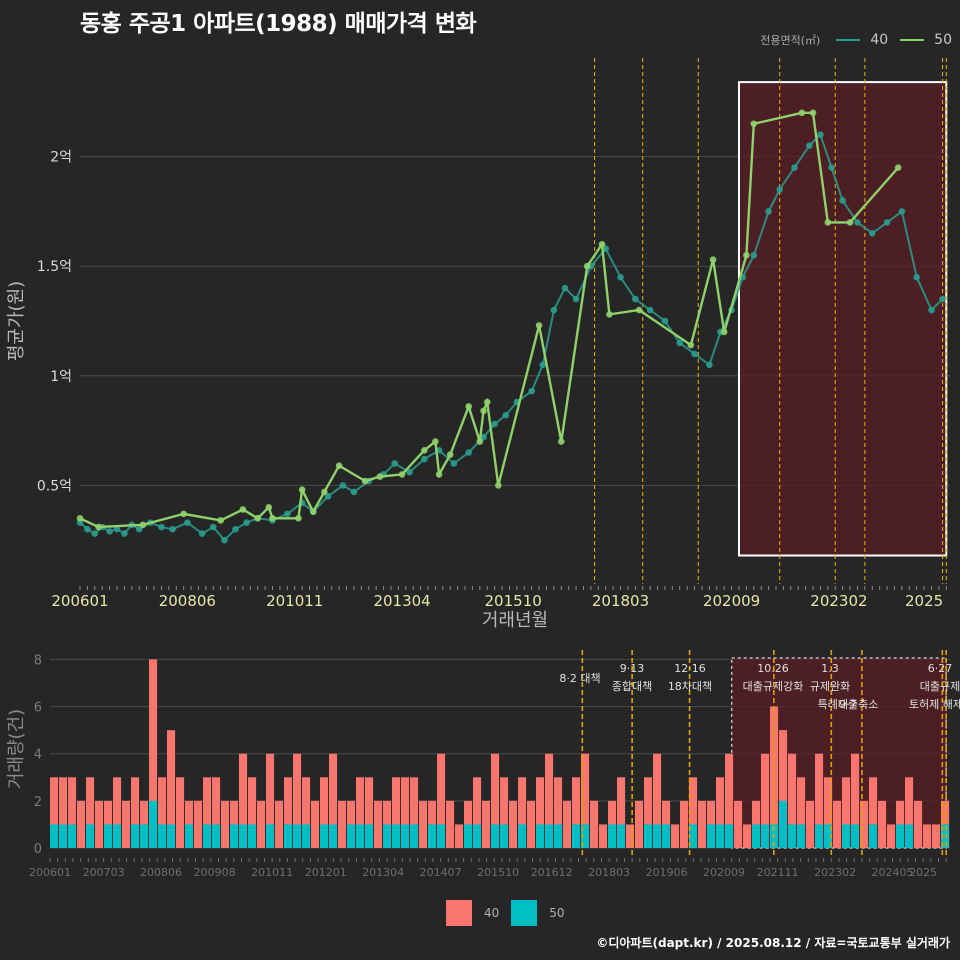  Describe the element at coordinates (838, 601) in the screenshot. I see `x-tick-label: 202302` at that location.